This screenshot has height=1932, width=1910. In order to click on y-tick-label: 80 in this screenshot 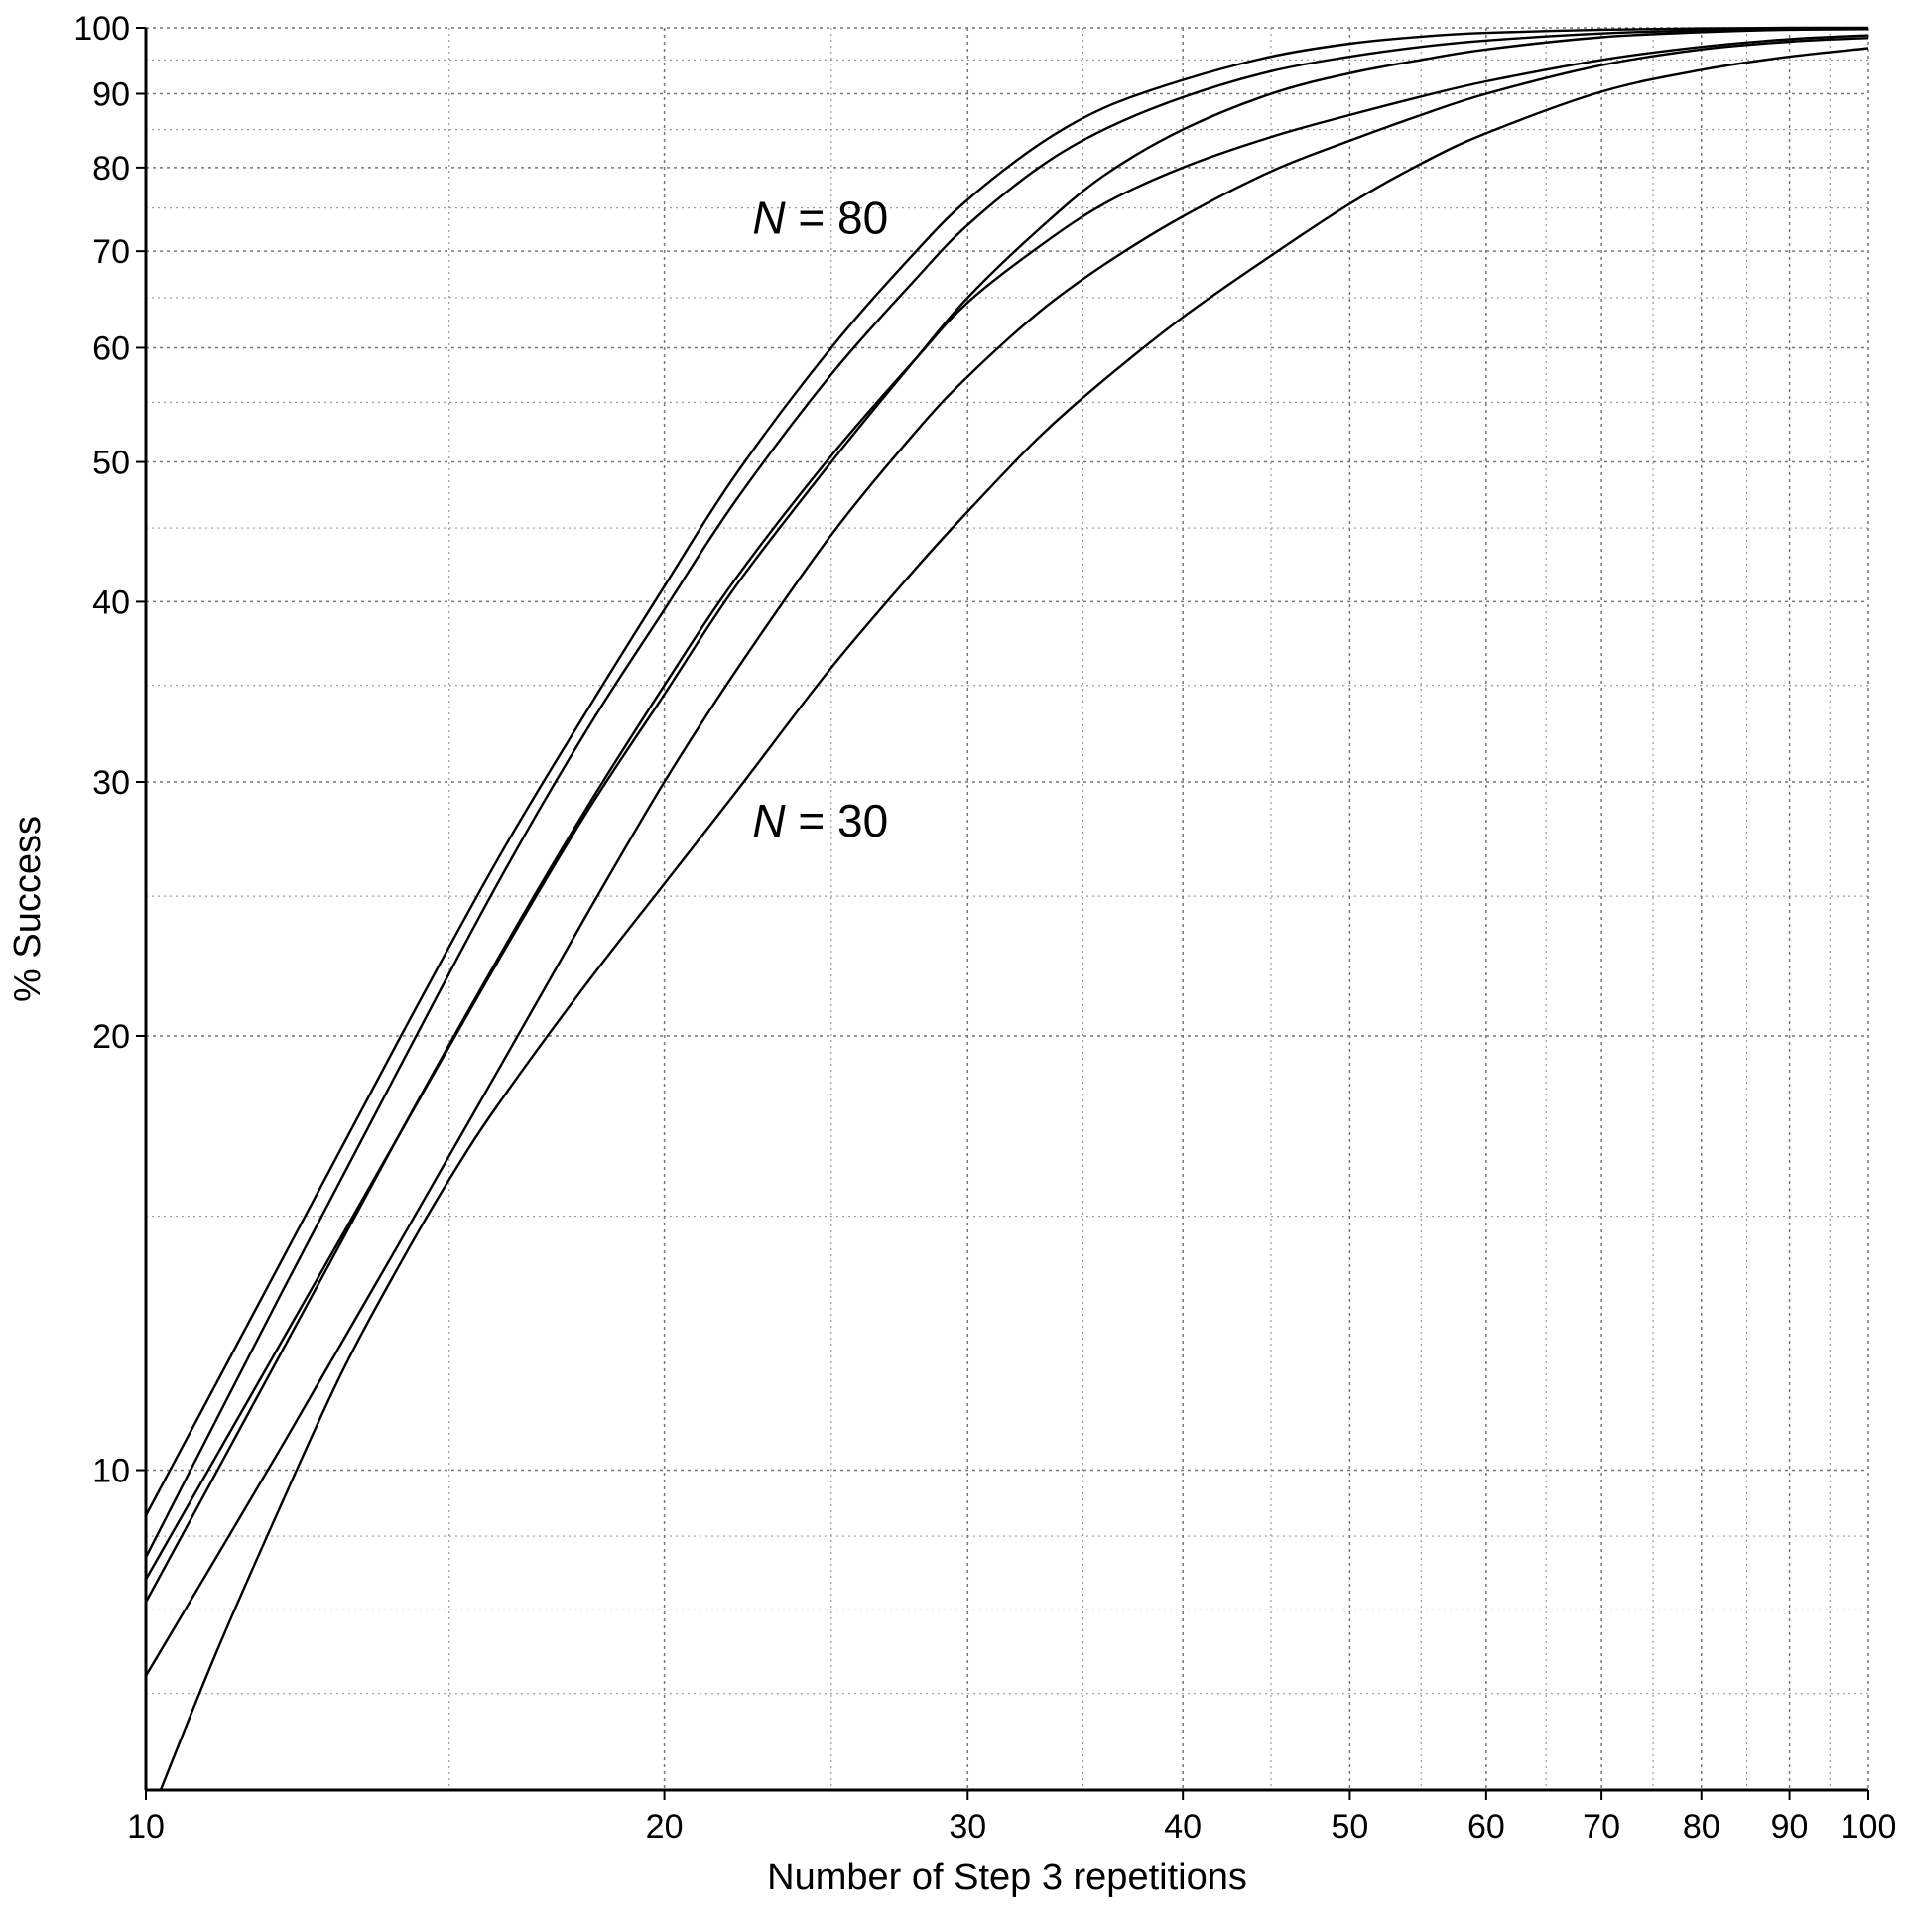, I will do `click(111, 169)`.